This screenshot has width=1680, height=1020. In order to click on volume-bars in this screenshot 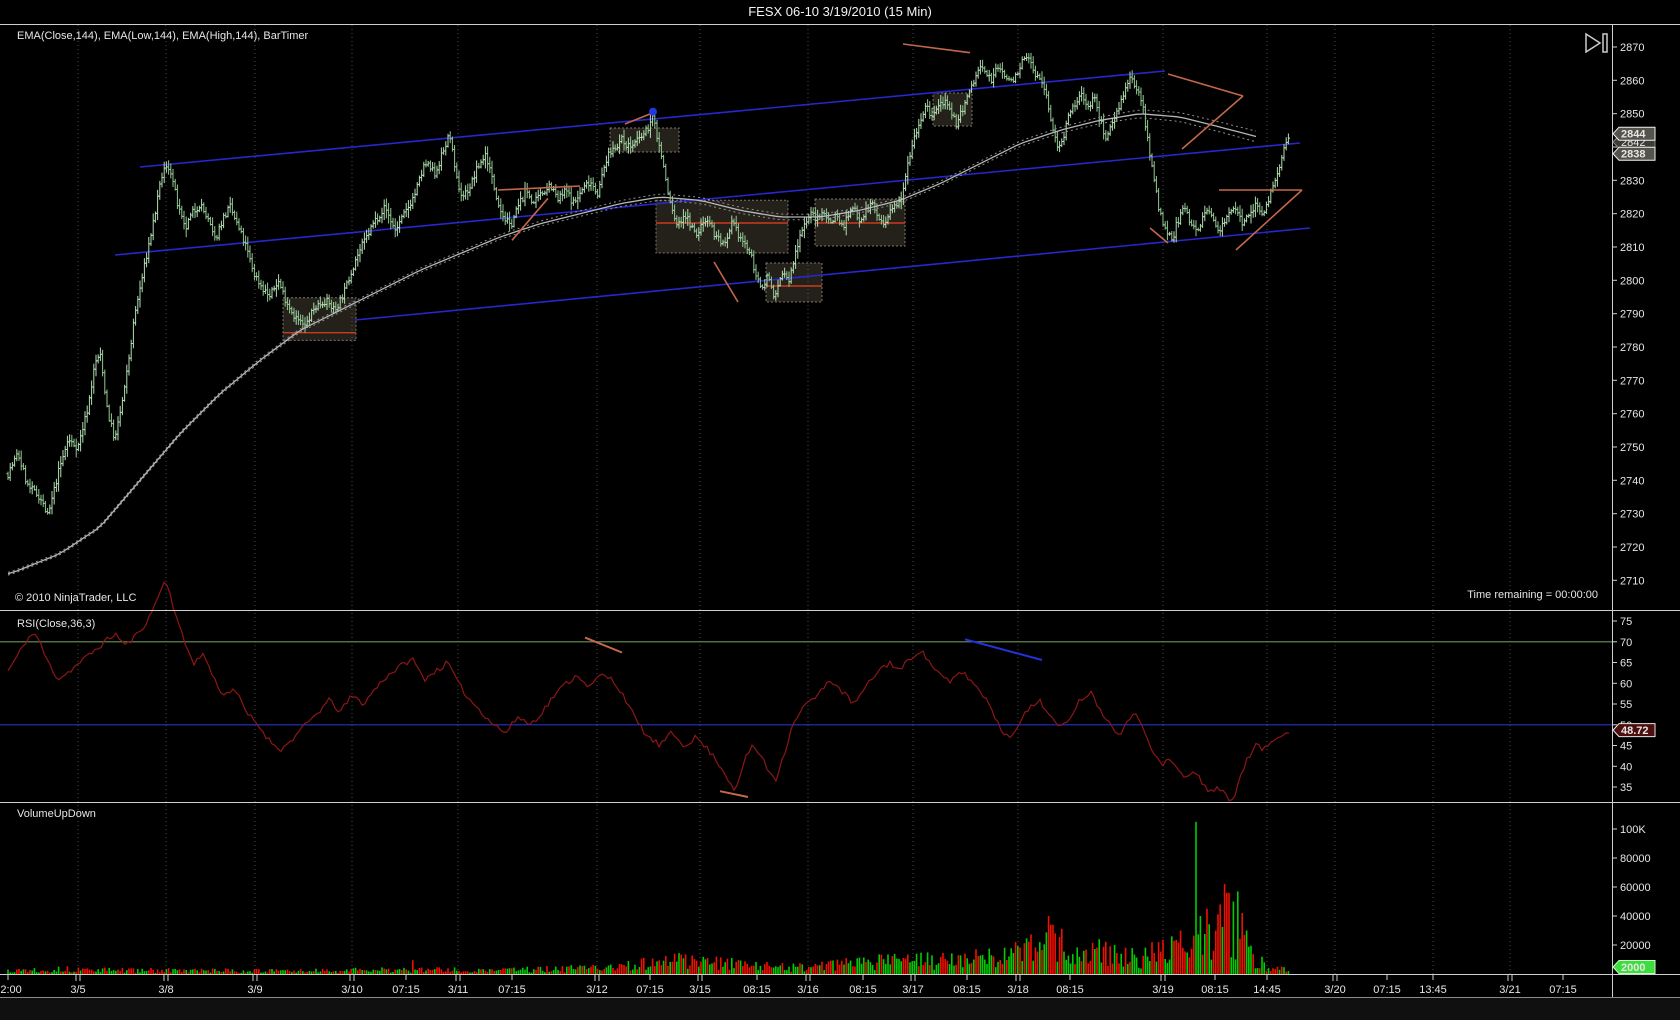, I will do `click(648, 898)`.